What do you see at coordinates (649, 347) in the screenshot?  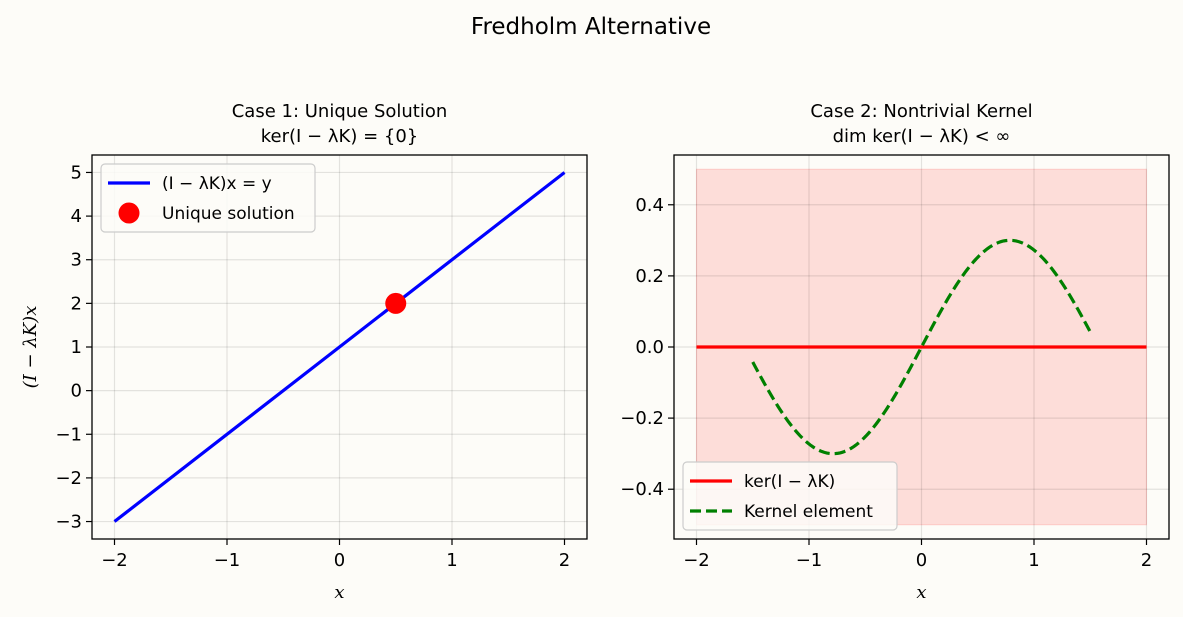 I see `y-tick-label: 0.0` at bounding box center [649, 347].